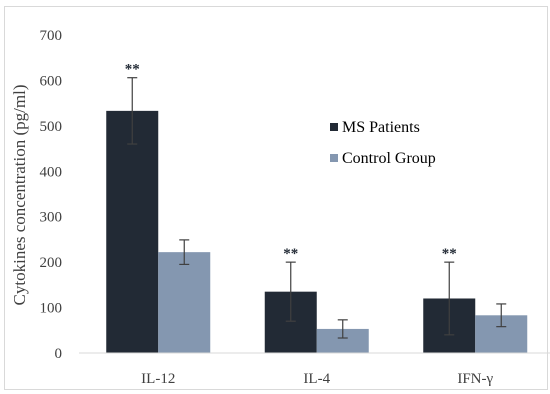  Describe the element at coordinates (475, 379) in the screenshot. I see `x-tick-label: IFN-γ` at that location.